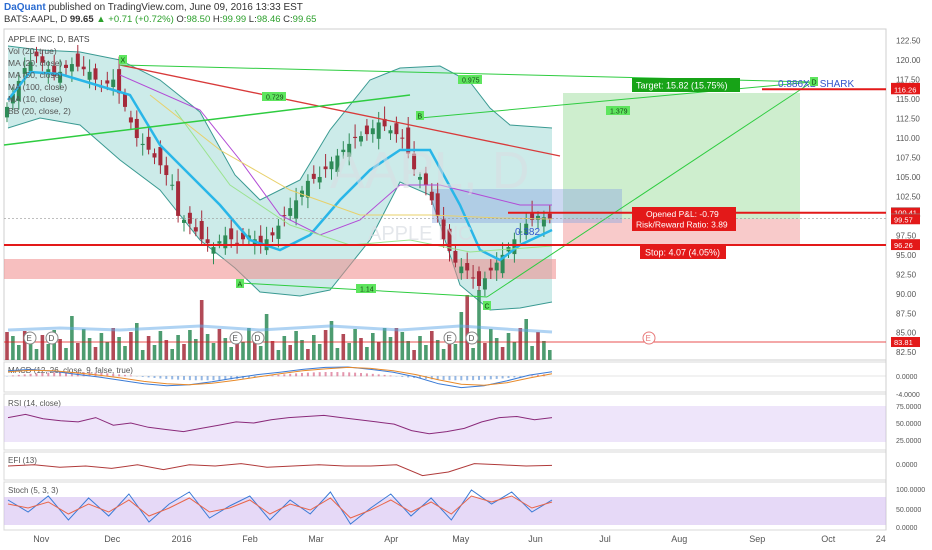  Describe the element at coordinates (679, 539) in the screenshot. I see `x-tick-label: Aug` at that location.